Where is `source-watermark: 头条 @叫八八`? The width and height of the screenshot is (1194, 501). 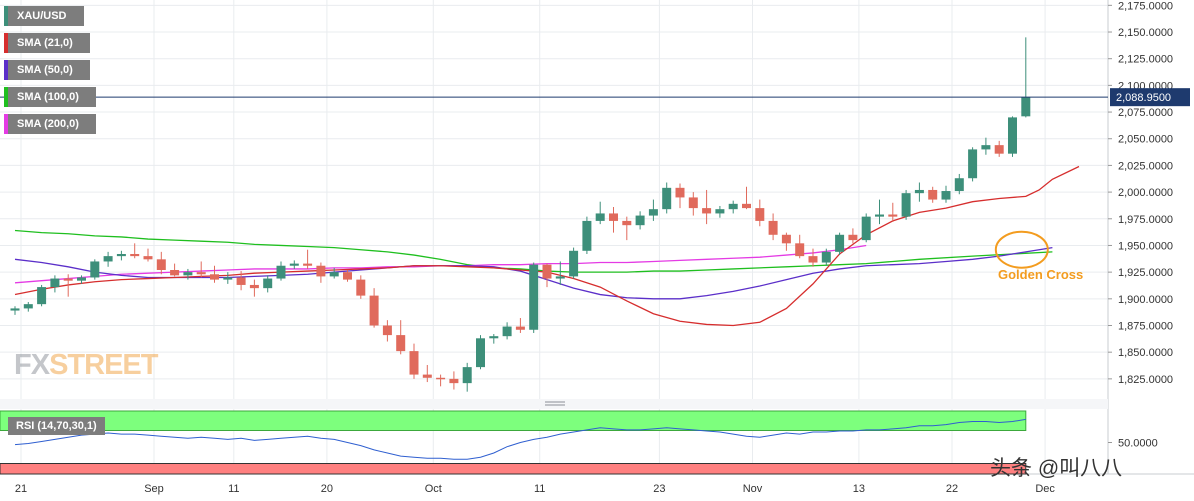
source-watermark: 头条 @叫八八 is located at coordinates (1056, 468).